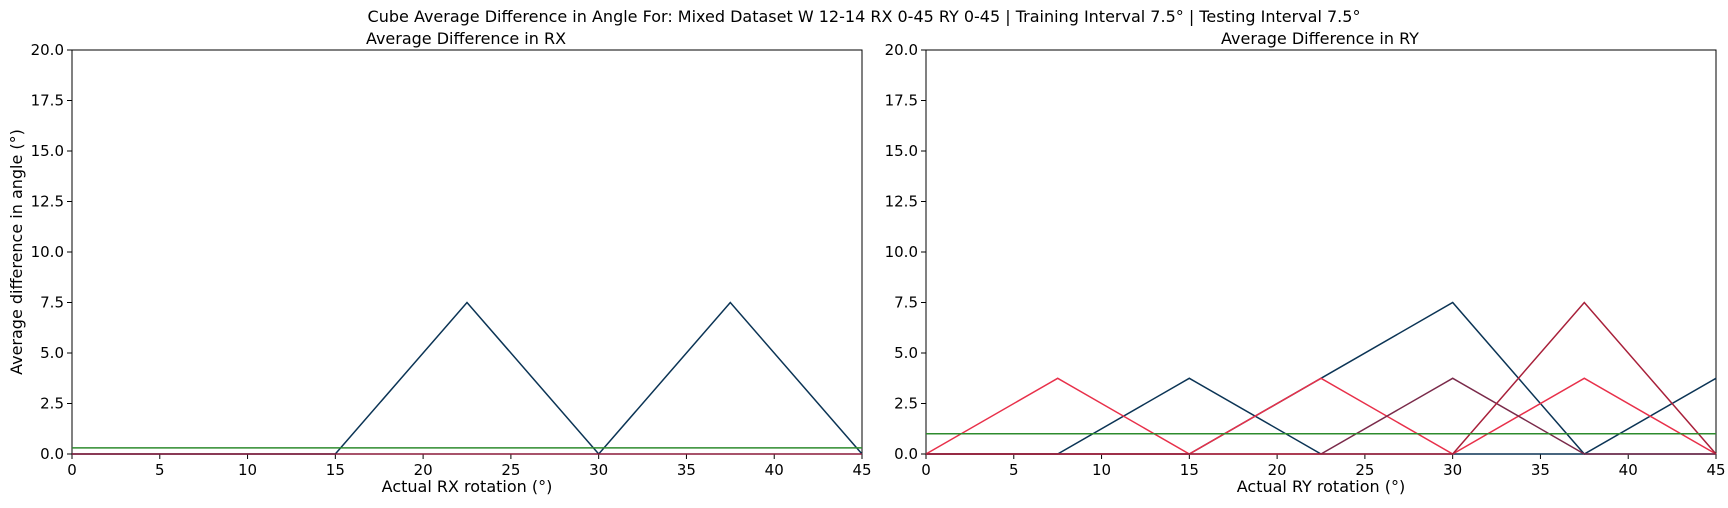  What do you see at coordinates (906, 353) in the screenshot?
I see `ry-y-tick-label: 5.0` at bounding box center [906, 353].